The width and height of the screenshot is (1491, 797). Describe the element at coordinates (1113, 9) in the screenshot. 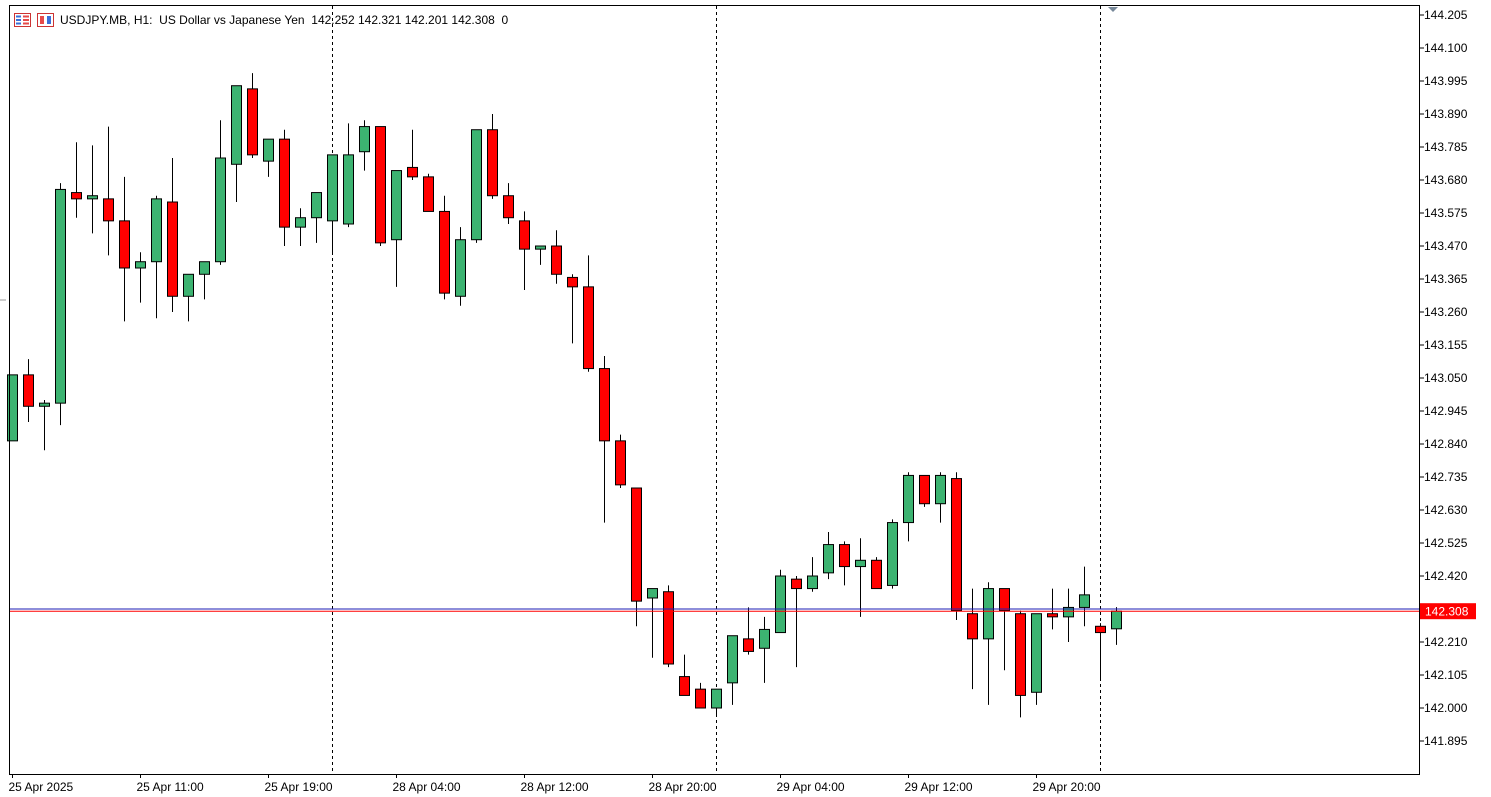

I see `shift-marker-icon` at that location.